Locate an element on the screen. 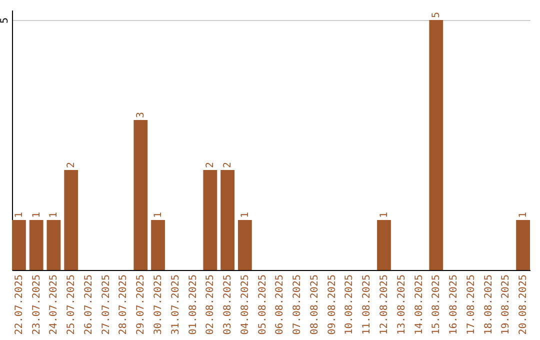  x-tick-label: 01.08.2025 is located at coordinates (193, 304).